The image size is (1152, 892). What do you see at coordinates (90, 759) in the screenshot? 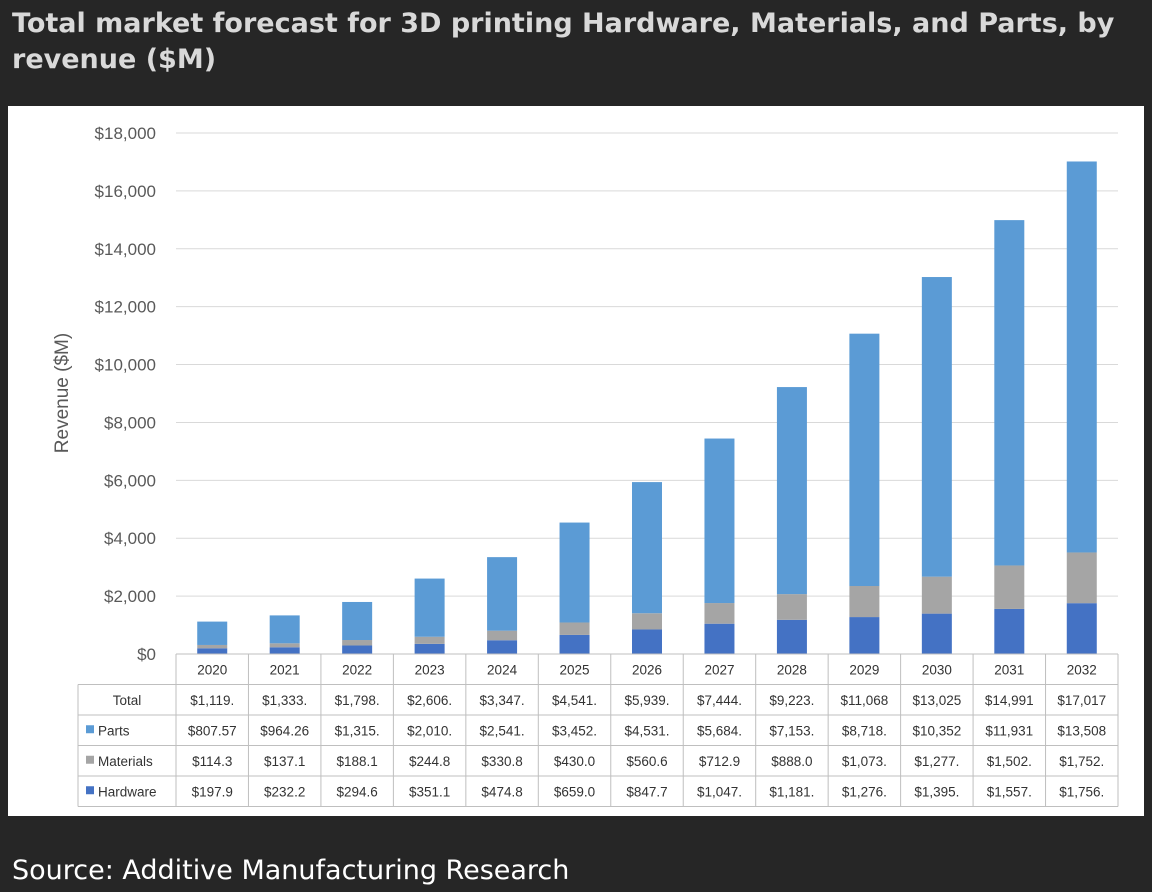
I see `legend-swatch-materials` at bounding box center [90, 759].